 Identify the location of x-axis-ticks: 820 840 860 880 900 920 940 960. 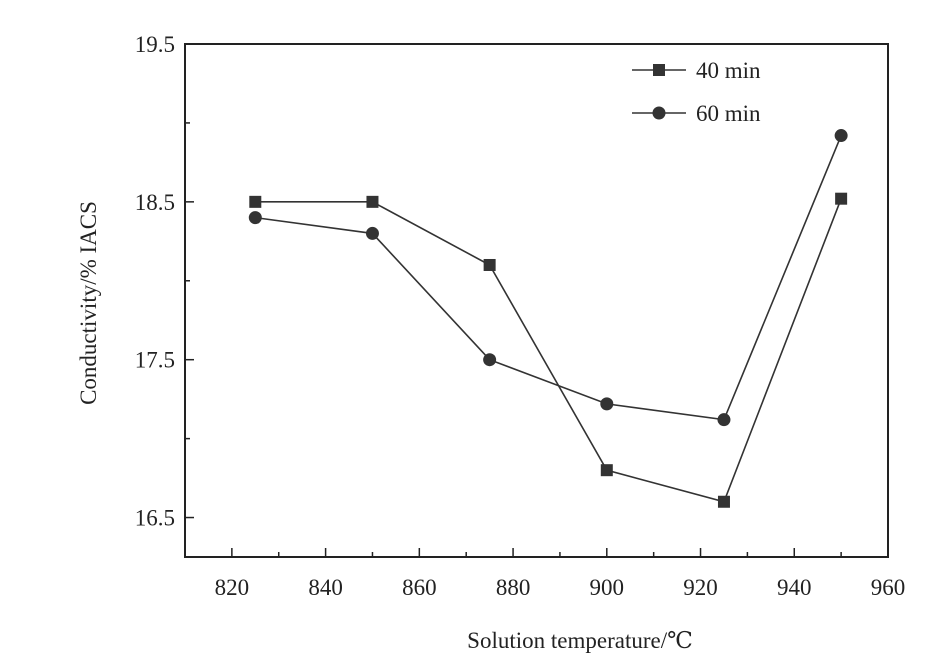
(545, 574).